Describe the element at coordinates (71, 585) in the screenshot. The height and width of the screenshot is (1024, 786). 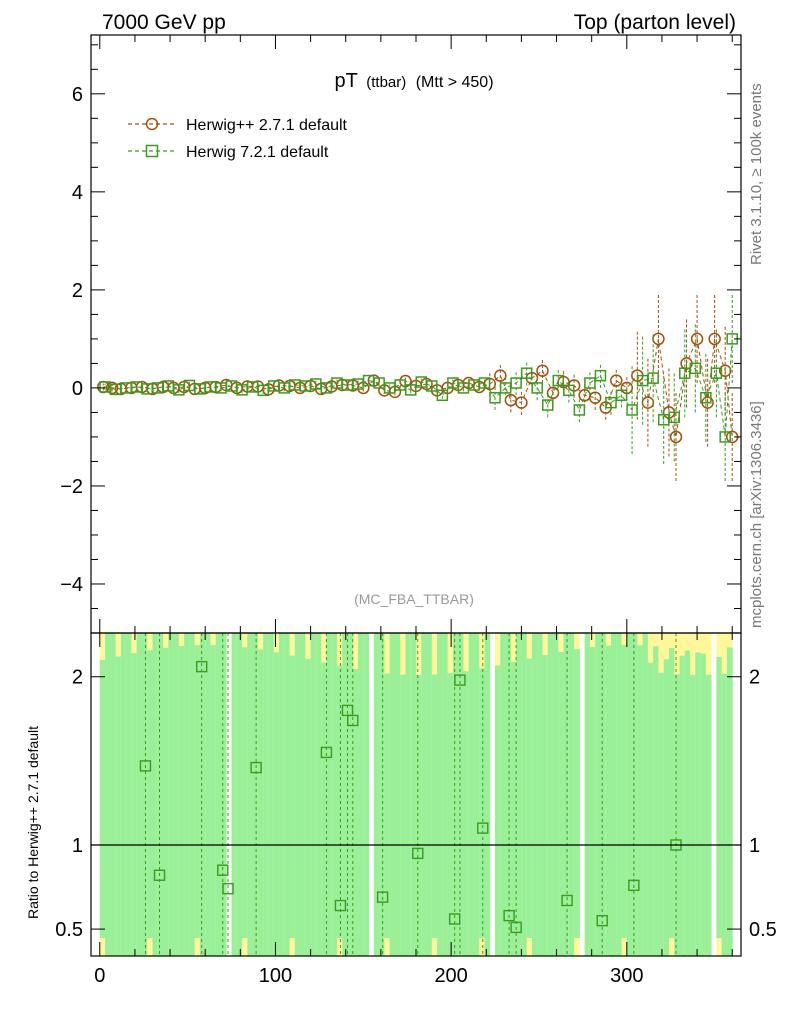
I see `main-ytick-label: −4` at that location.